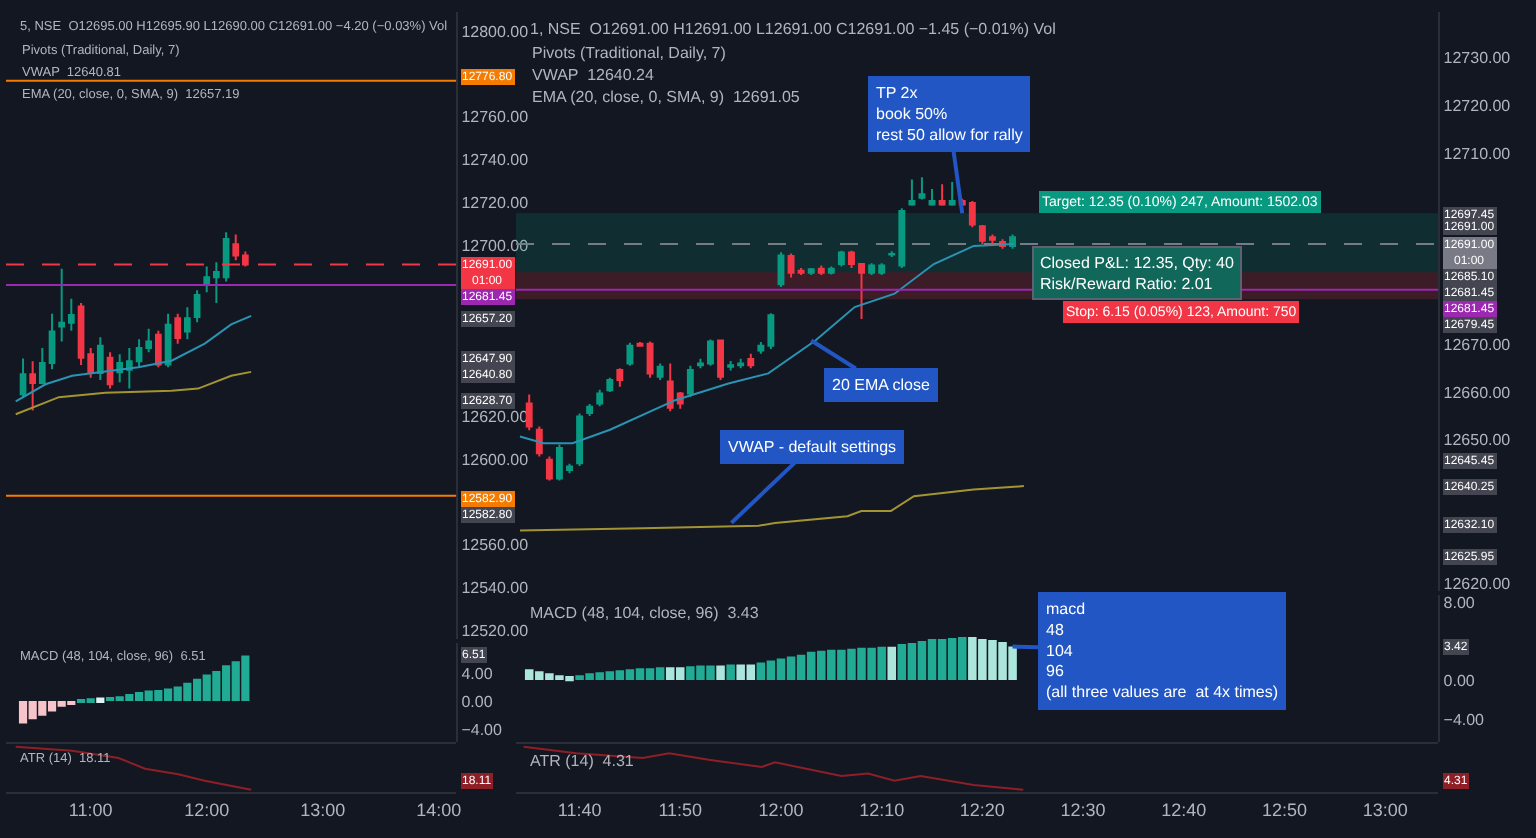  I want to click on annotation: VWAP 12640.24, so click(593, 75).